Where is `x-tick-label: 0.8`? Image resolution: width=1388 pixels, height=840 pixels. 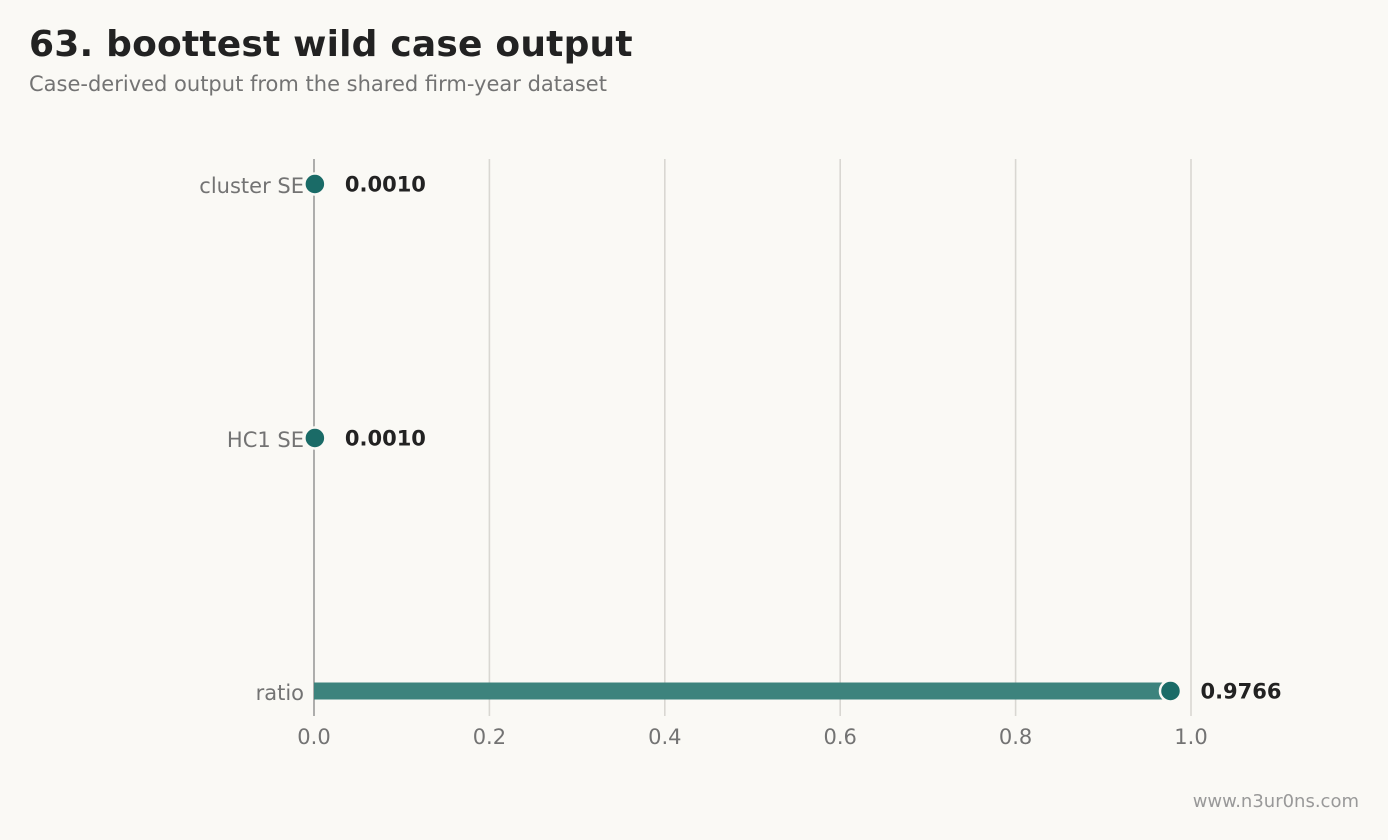
x-tick-label: 0.8 is located at coordinates (1015, 737).